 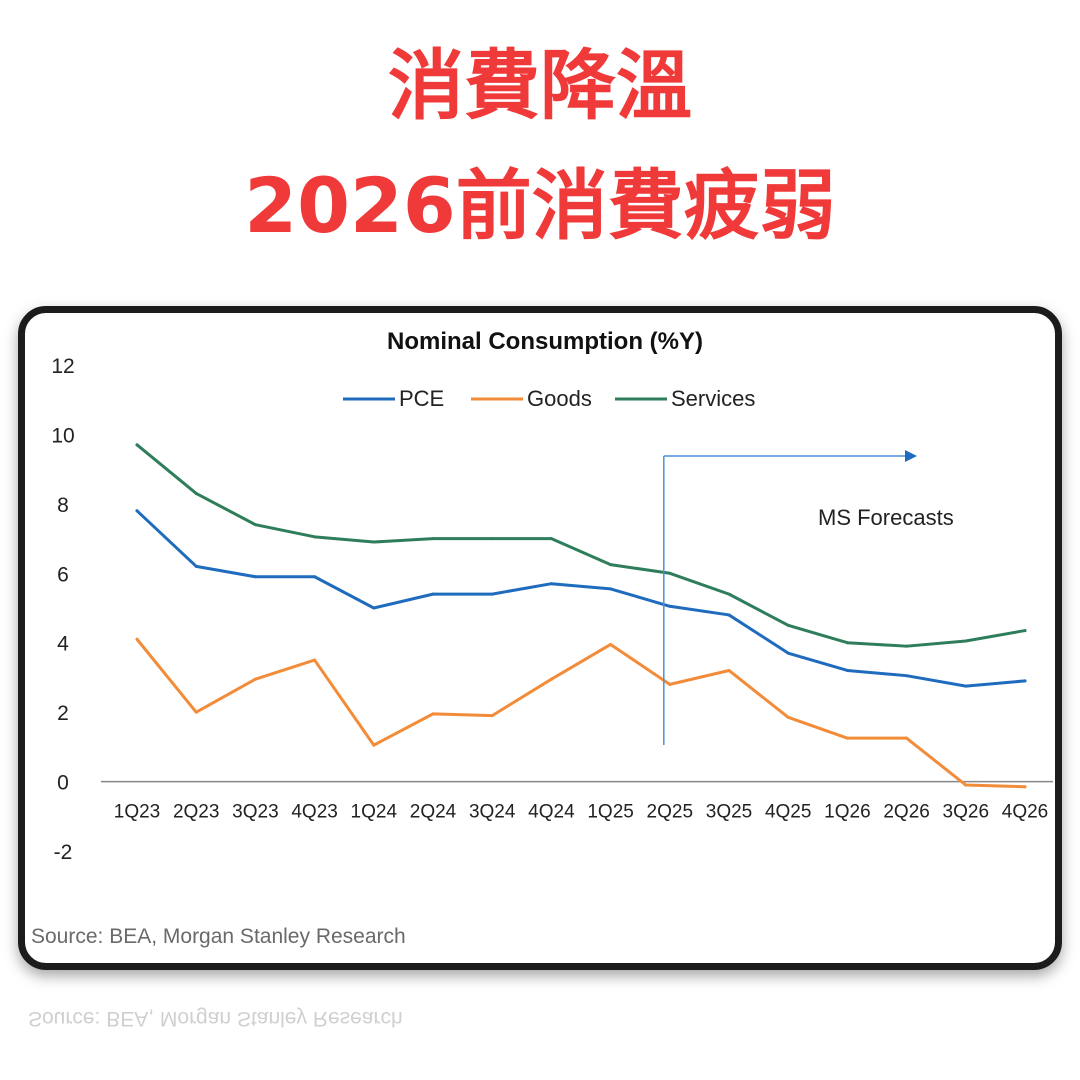 What do you see at coordinates (886, 517) in the screenshot?
I see `forecast-annotation: MS Forecasts` at bounding box center [886, 517].